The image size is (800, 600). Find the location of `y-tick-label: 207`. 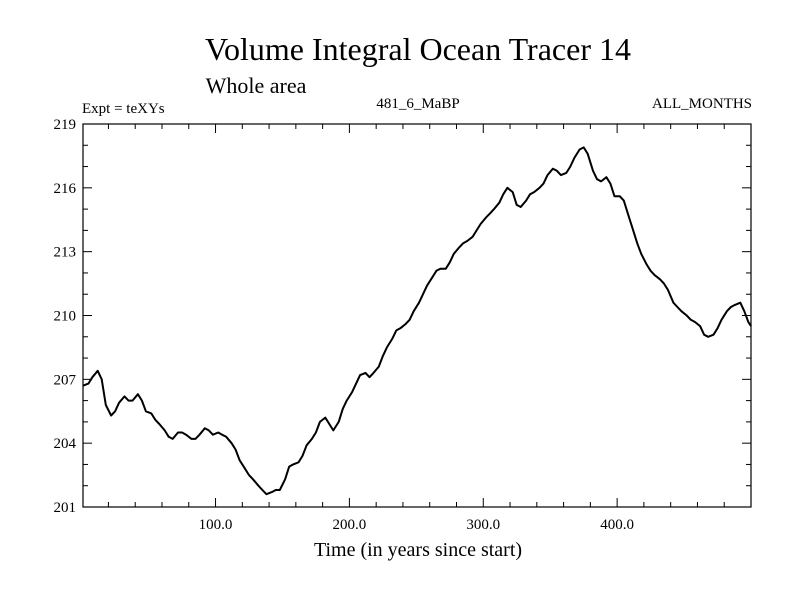

y-tick-label: 207 is located at coordinates (65, 380).